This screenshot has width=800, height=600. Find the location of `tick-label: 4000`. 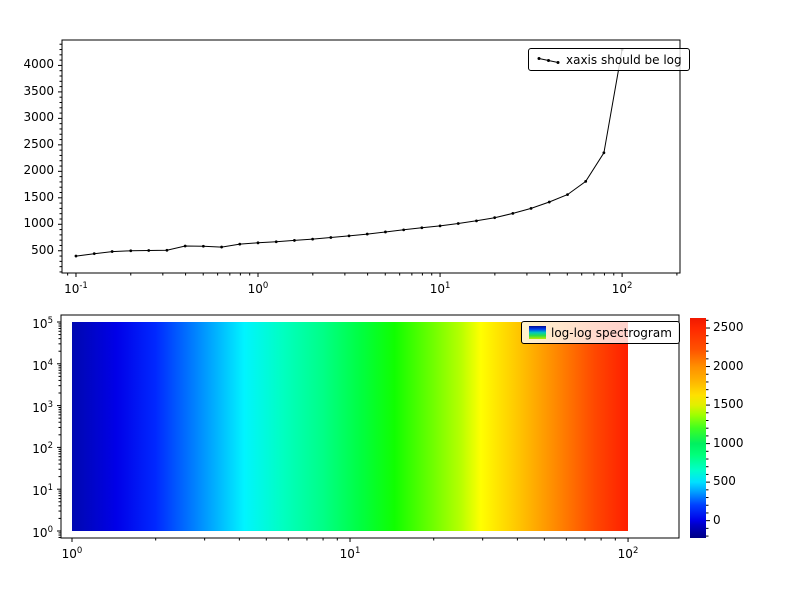

tick-label: 4000 is located at coordinates (38, 64).